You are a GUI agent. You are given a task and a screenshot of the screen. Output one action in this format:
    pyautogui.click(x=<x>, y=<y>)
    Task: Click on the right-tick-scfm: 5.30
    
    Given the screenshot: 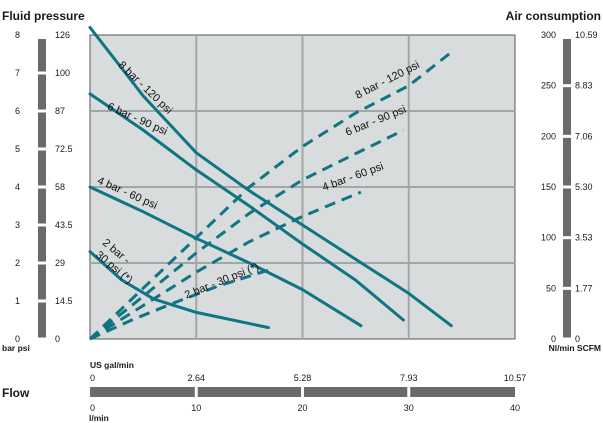 What is the action you would take?
    pyautogui.click(x=584, y=187)
    